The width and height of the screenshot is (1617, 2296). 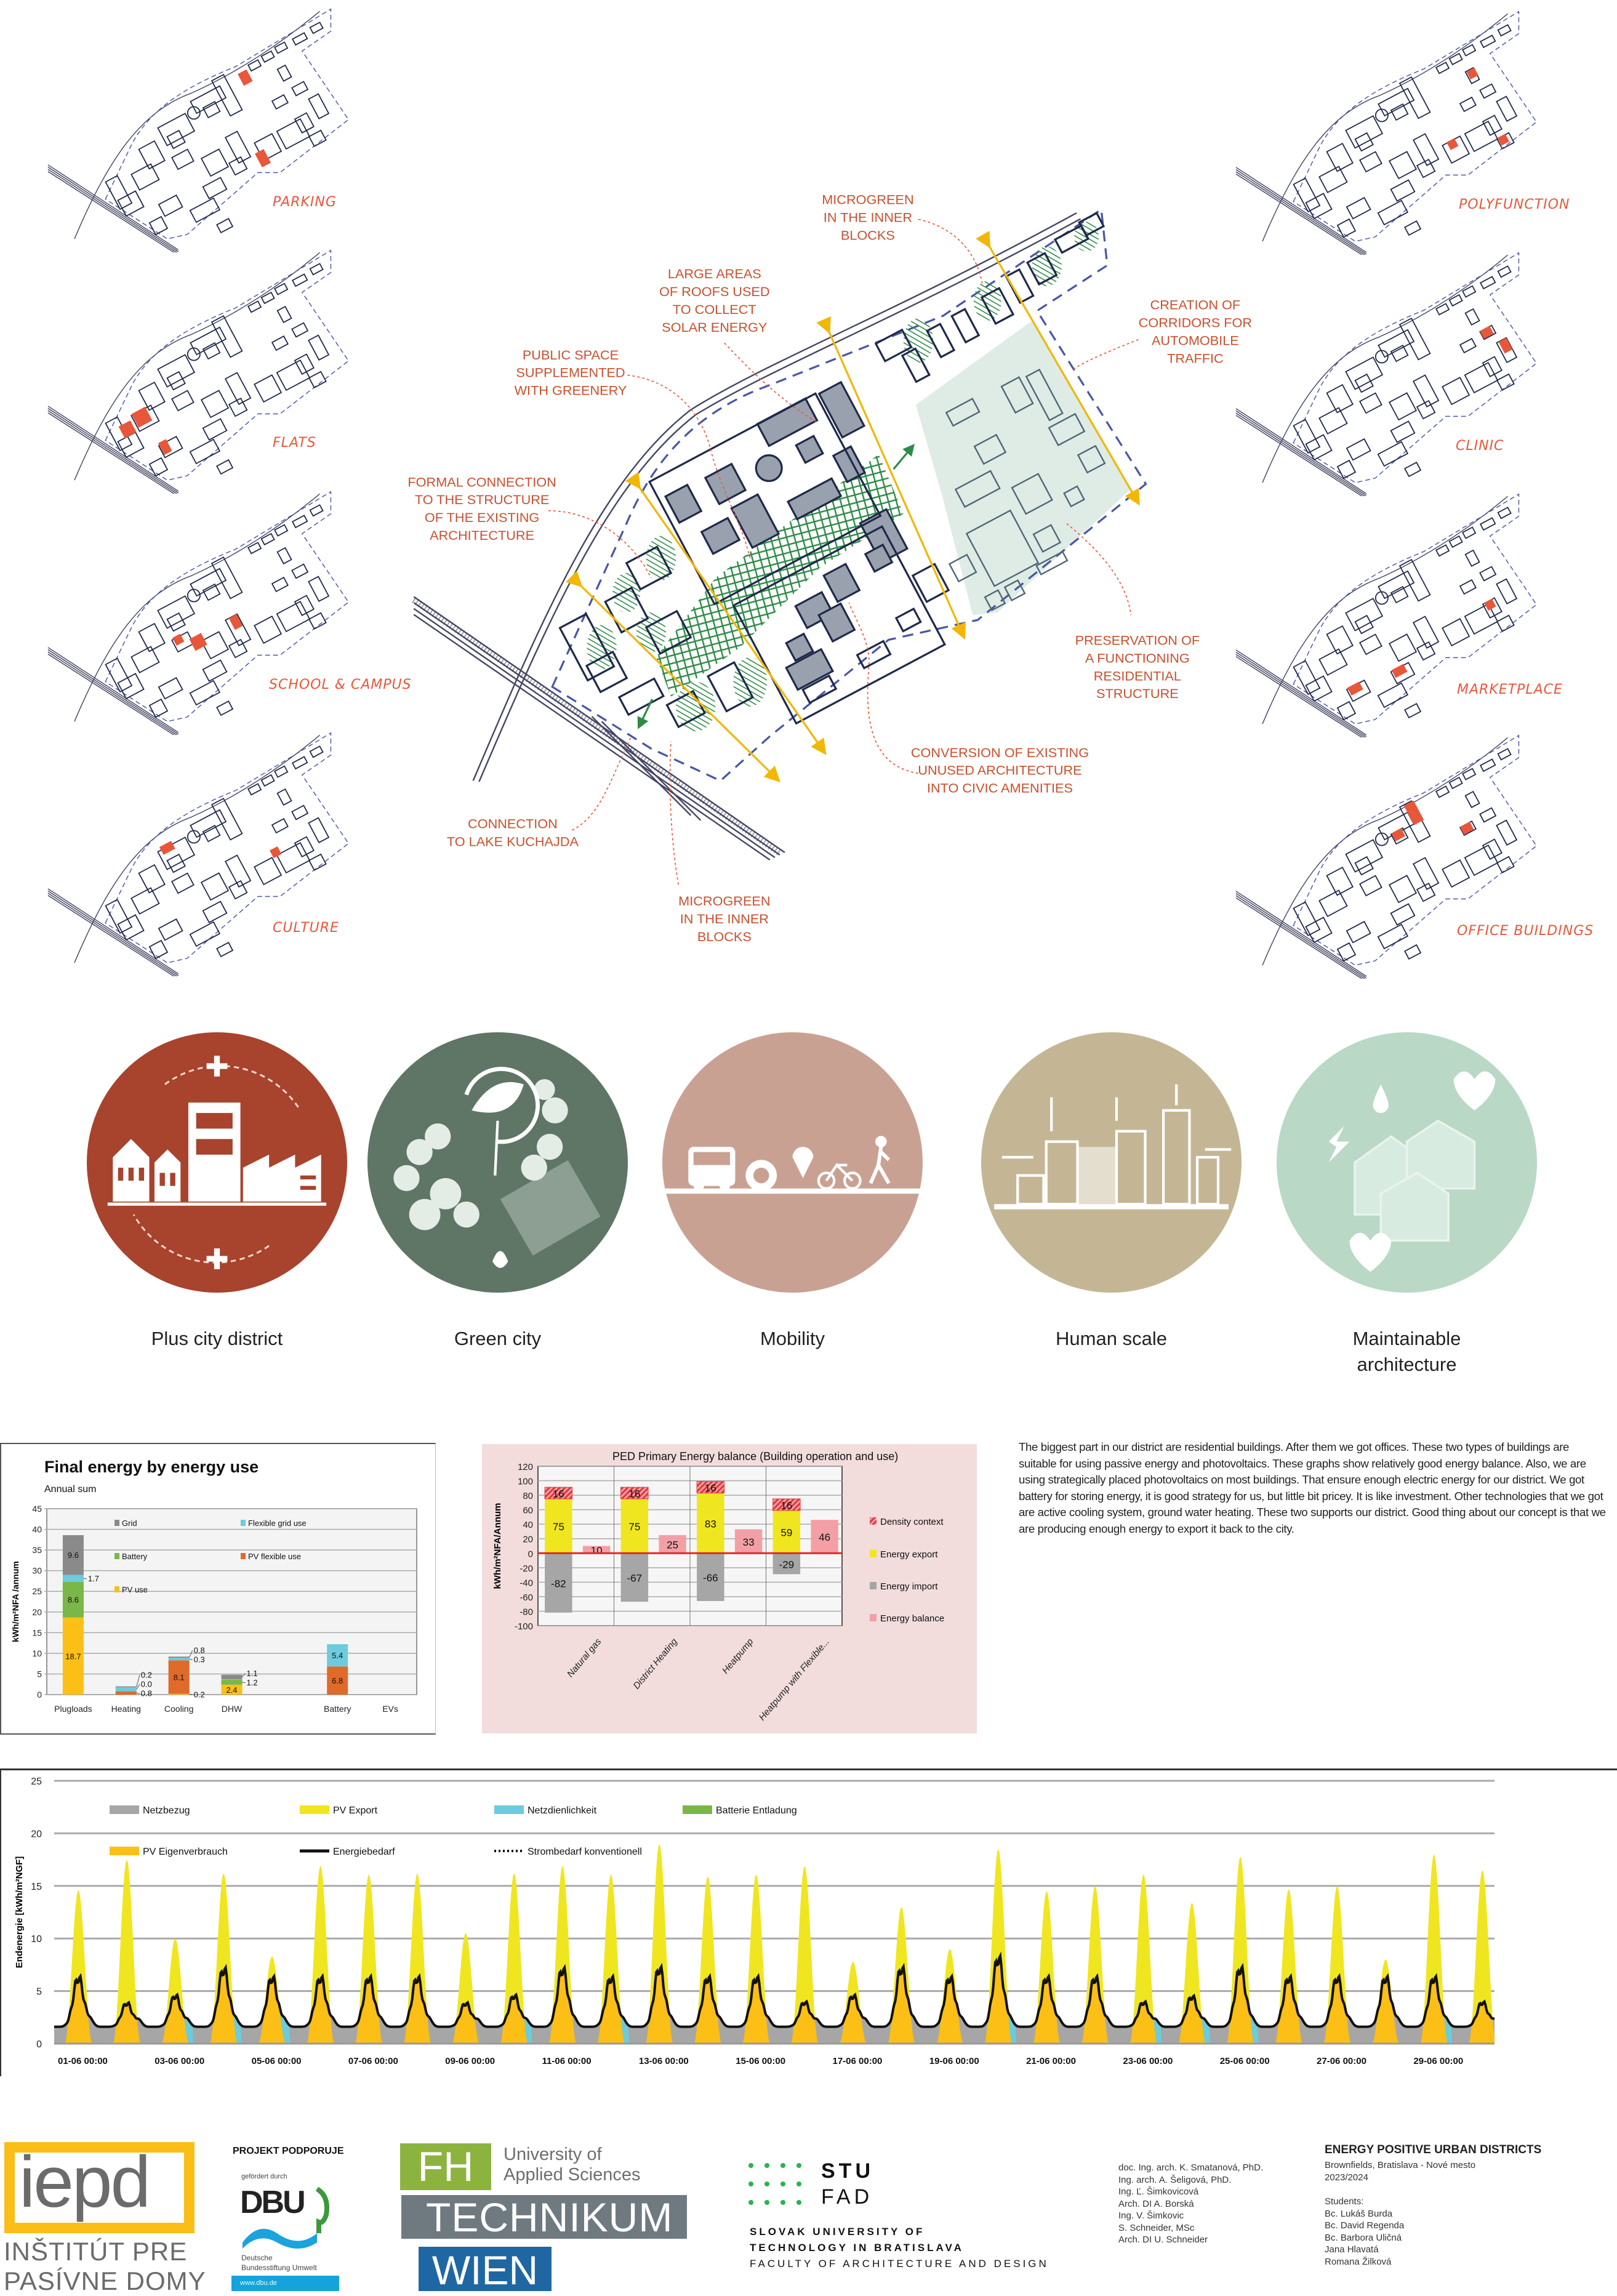 What do you see at coordinates (528, 1540) in the screenshot?
I see `y-tick-label: 20` at bounding box center [528, 1540].